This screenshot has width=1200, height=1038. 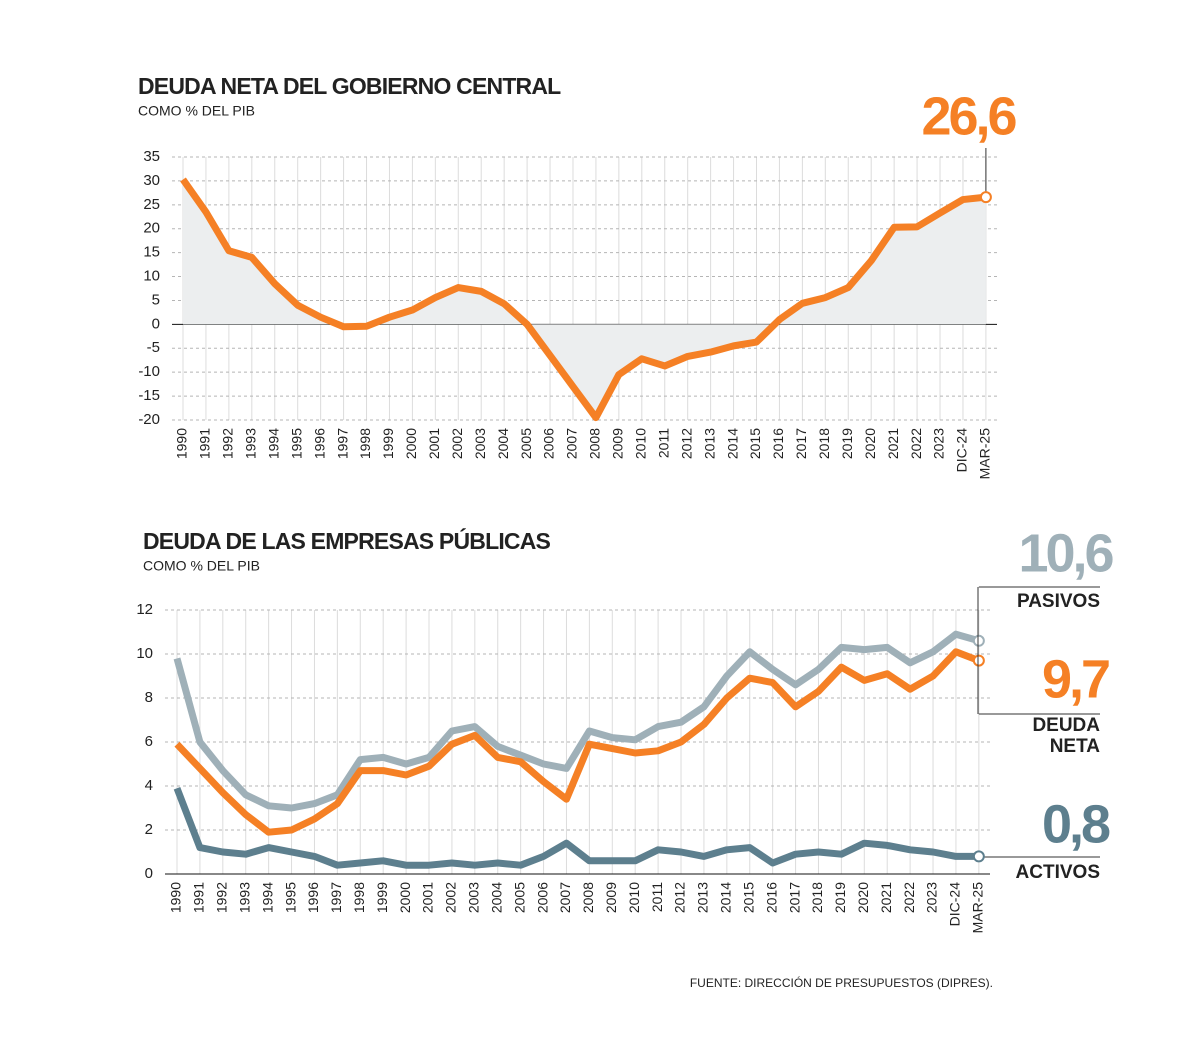 I want to click on x-tick-label: 2022, so click(x=916, y=443).